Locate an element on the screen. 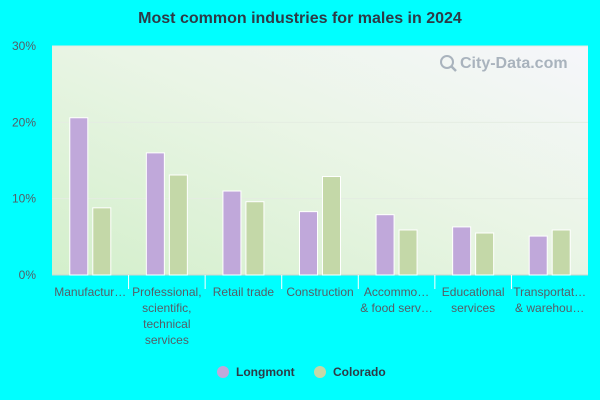  x-tick-label-line: technical is located at coordinates (166, 324).